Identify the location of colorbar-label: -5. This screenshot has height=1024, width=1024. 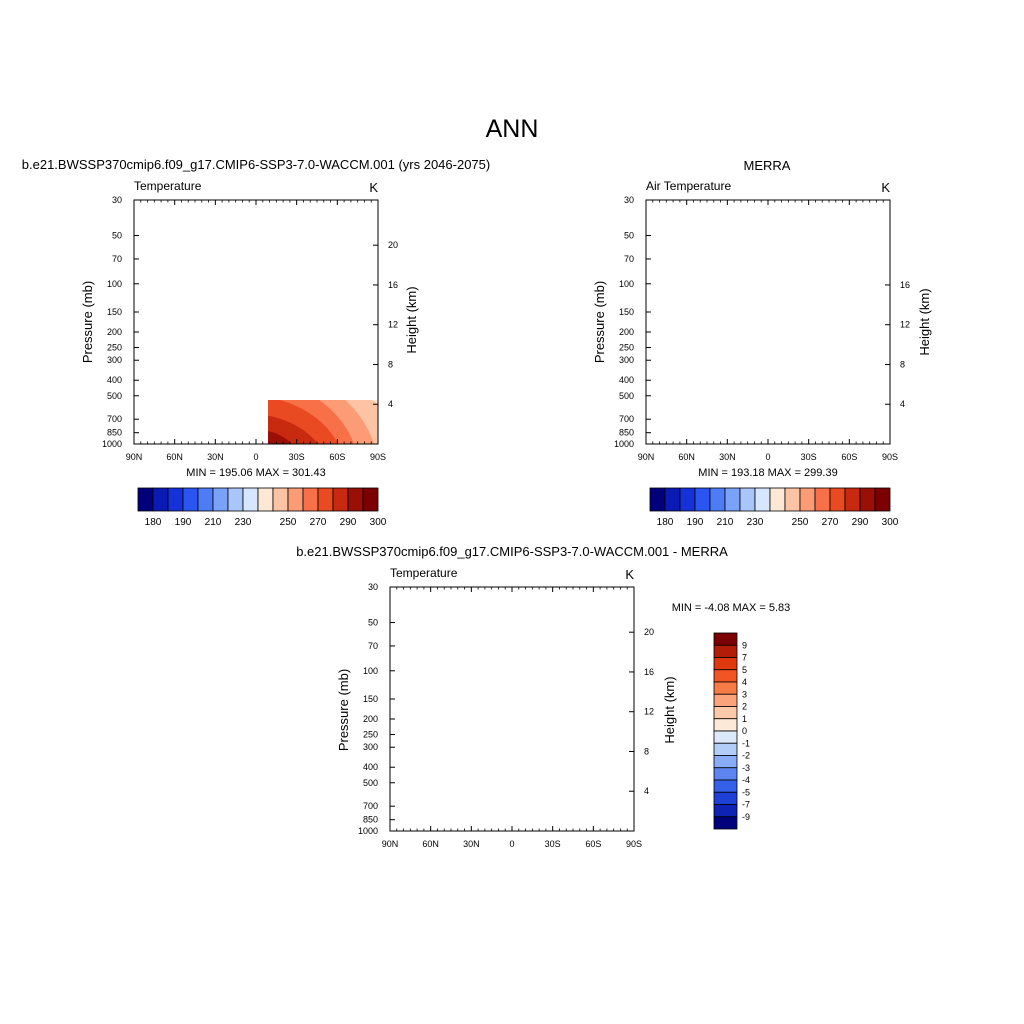
(746, 792).